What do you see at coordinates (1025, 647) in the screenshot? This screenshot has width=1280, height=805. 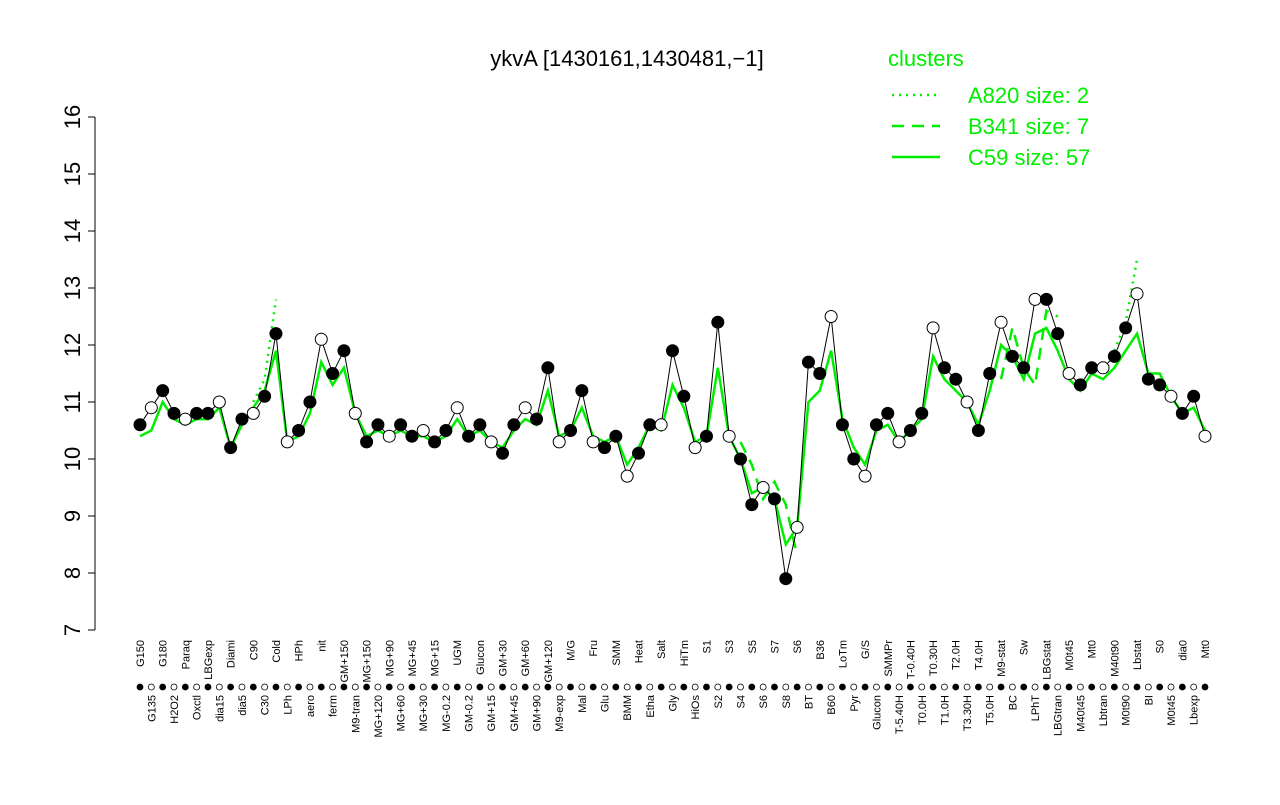 I see `x-tick-label: Sw` at bounding box center [1025, 647].